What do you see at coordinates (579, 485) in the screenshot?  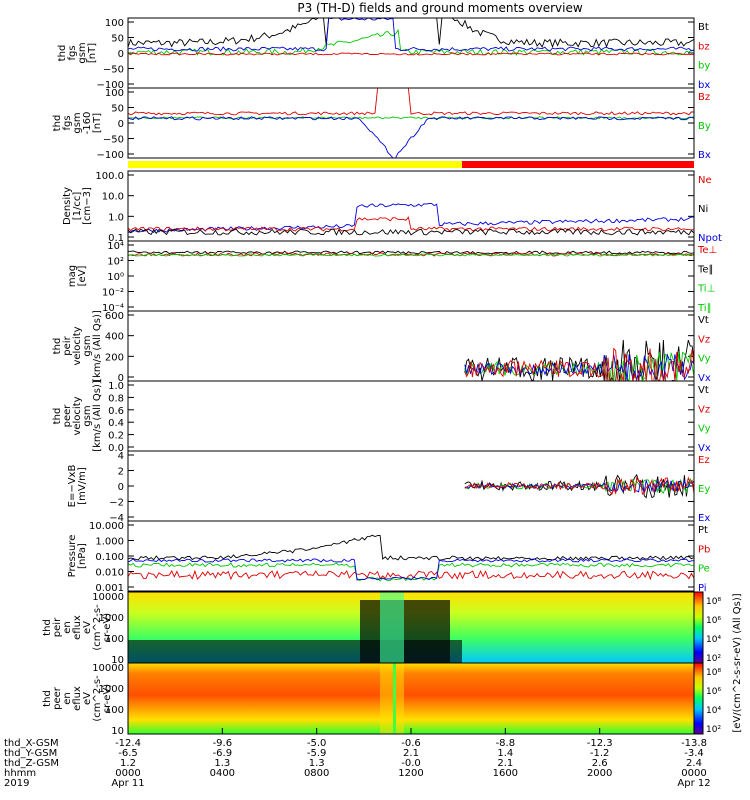 I see `series-c` at bounding box center [579, 485].